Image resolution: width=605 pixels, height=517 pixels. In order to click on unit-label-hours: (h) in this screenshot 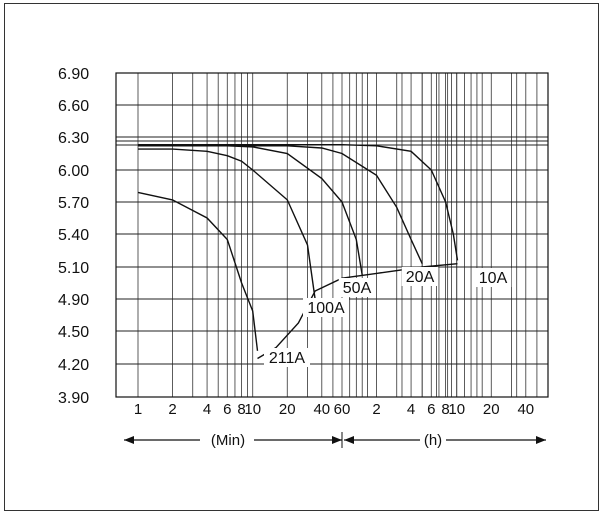, I will do `click(433, 440)`.